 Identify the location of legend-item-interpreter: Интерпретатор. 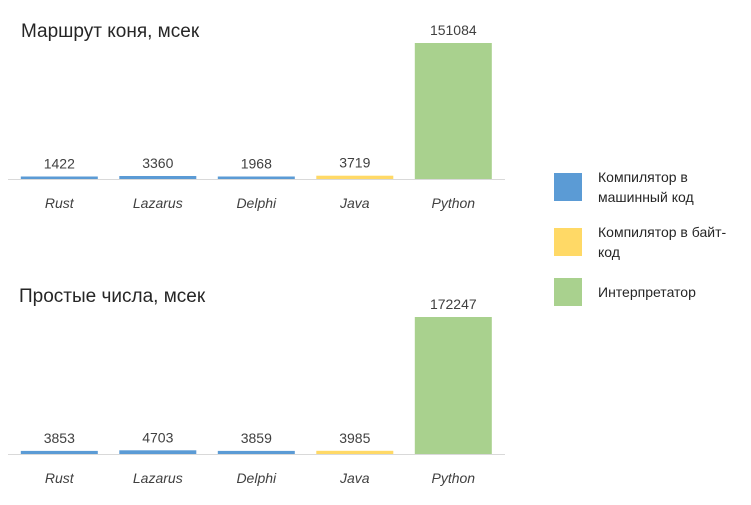
(641, 292).